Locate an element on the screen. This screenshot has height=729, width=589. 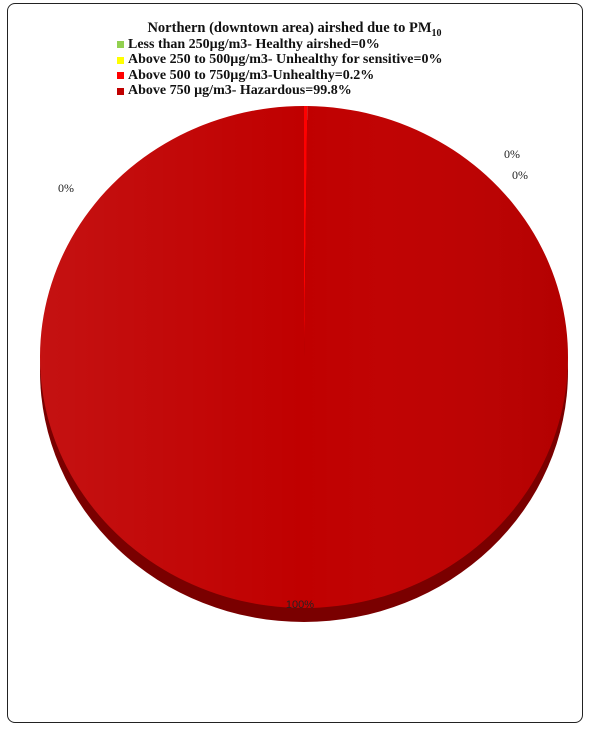
legend-swatch-hazardous is located at coordinates (120, 91).